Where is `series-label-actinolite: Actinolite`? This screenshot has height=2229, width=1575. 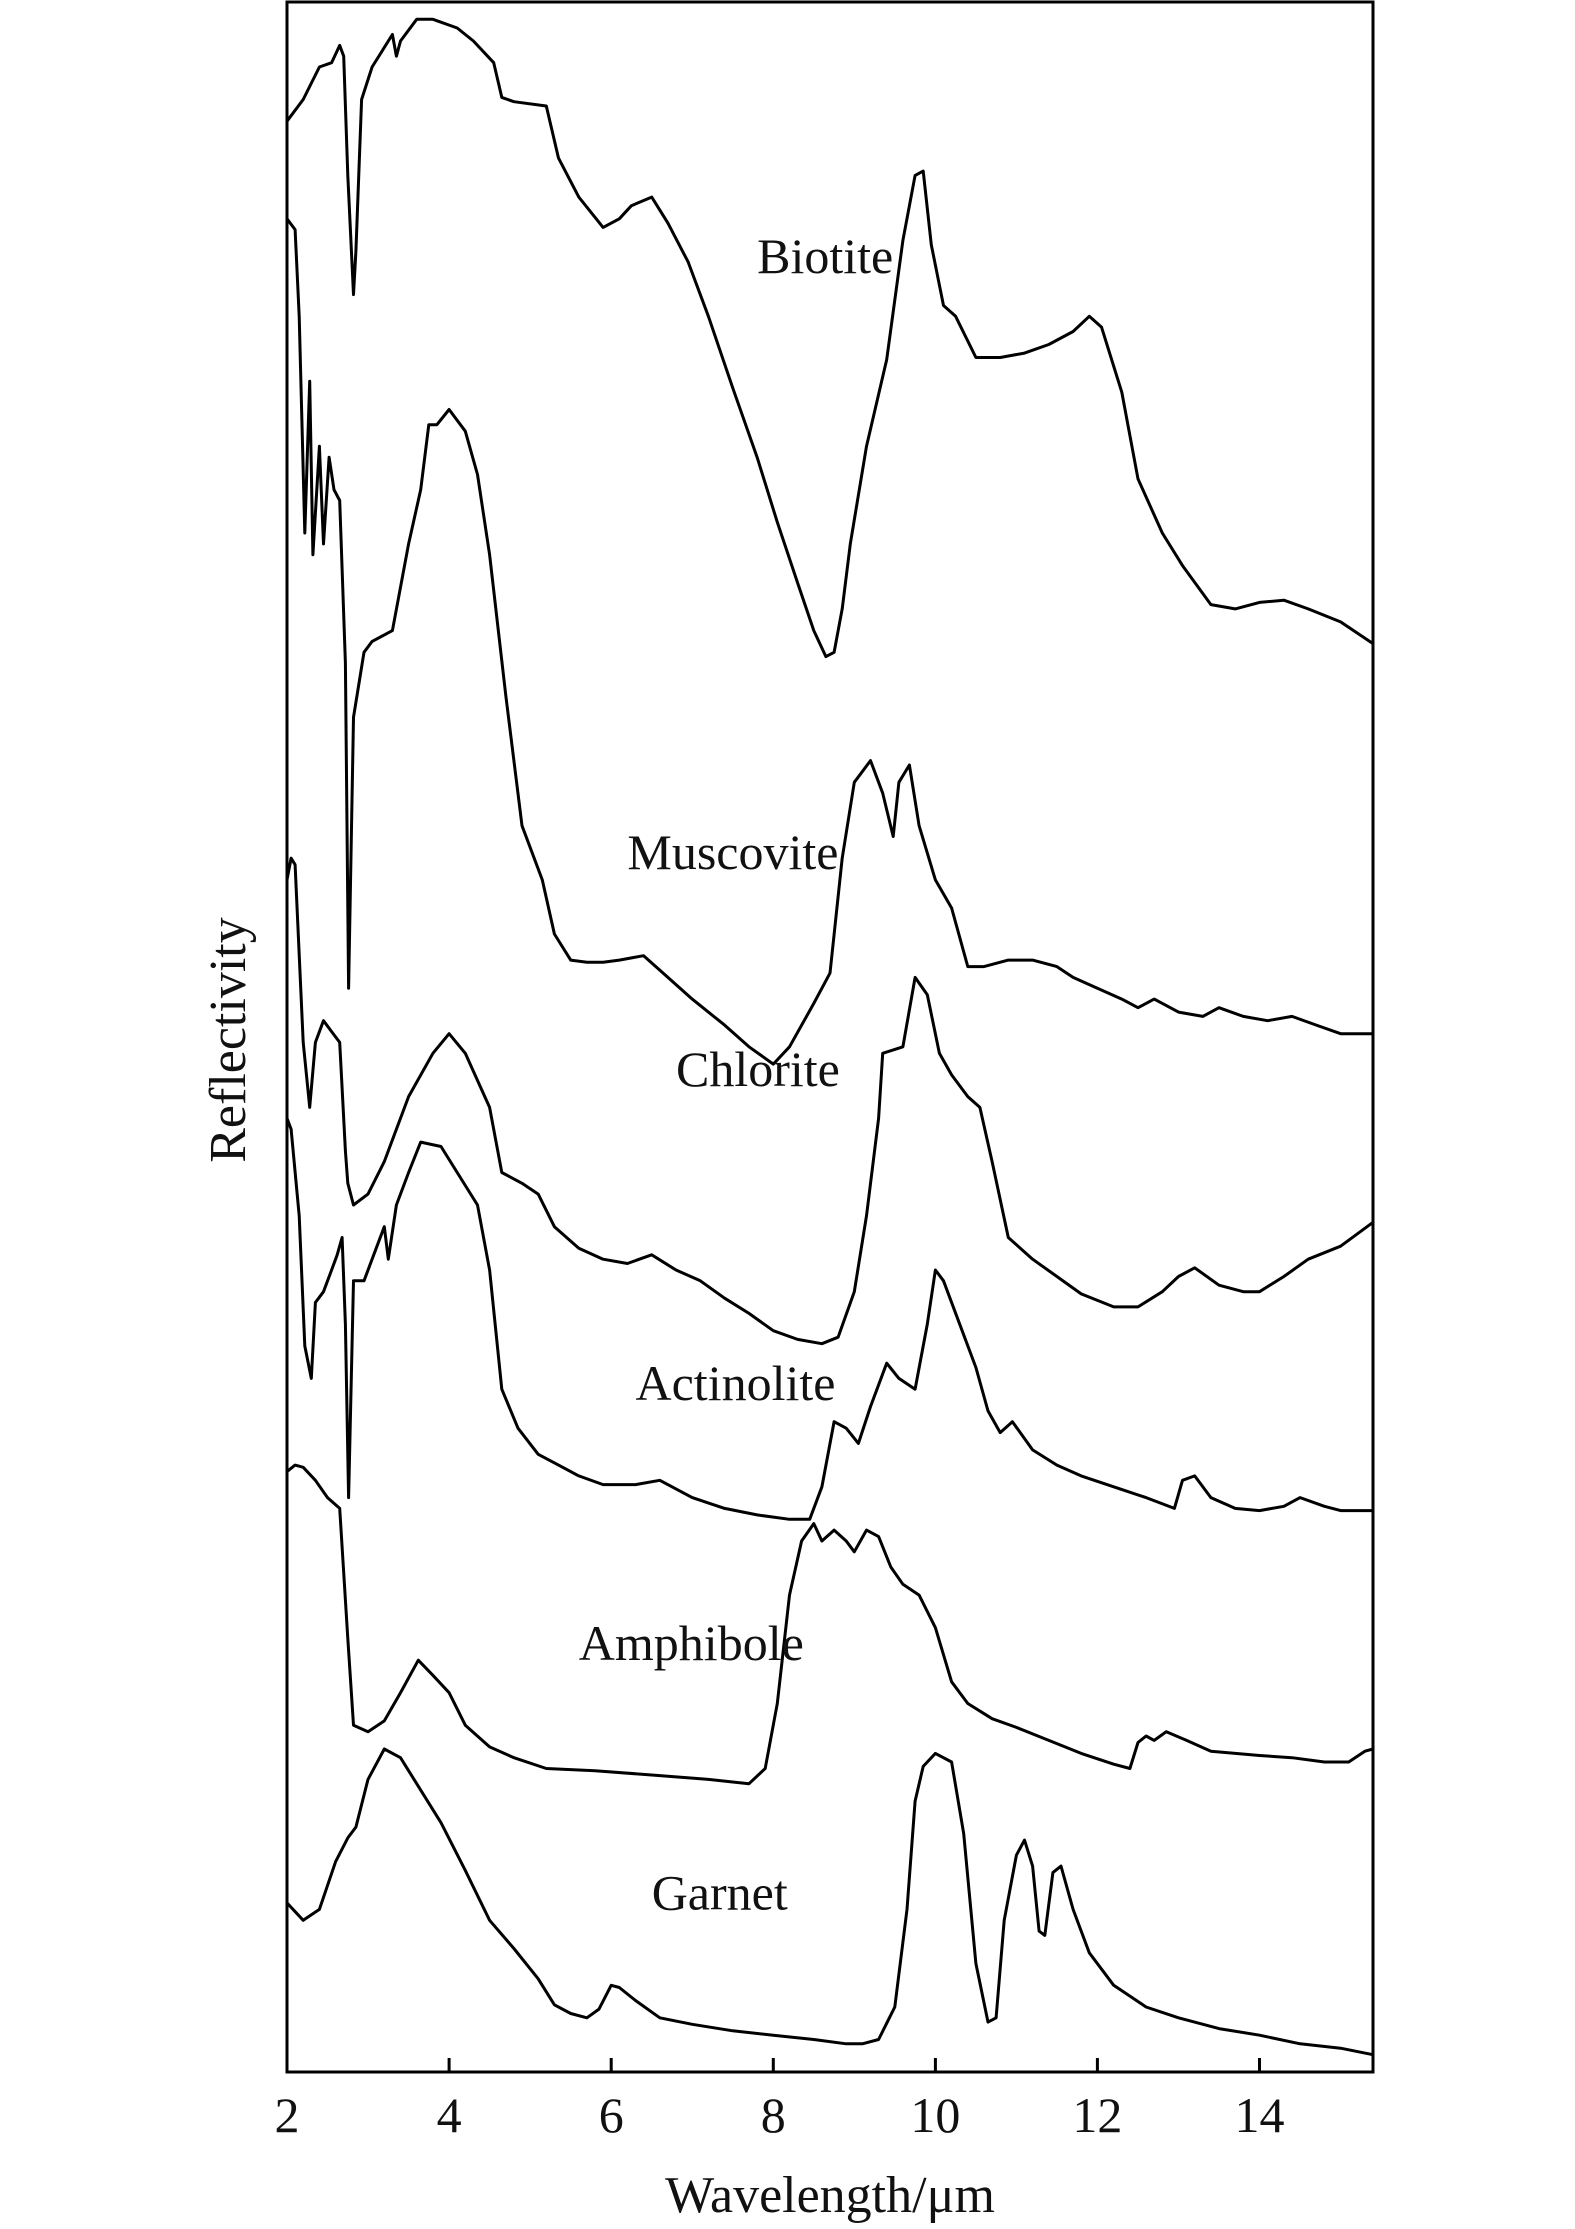 series-label-actinolite: Actinolite is located at coordinates (736, 1383).